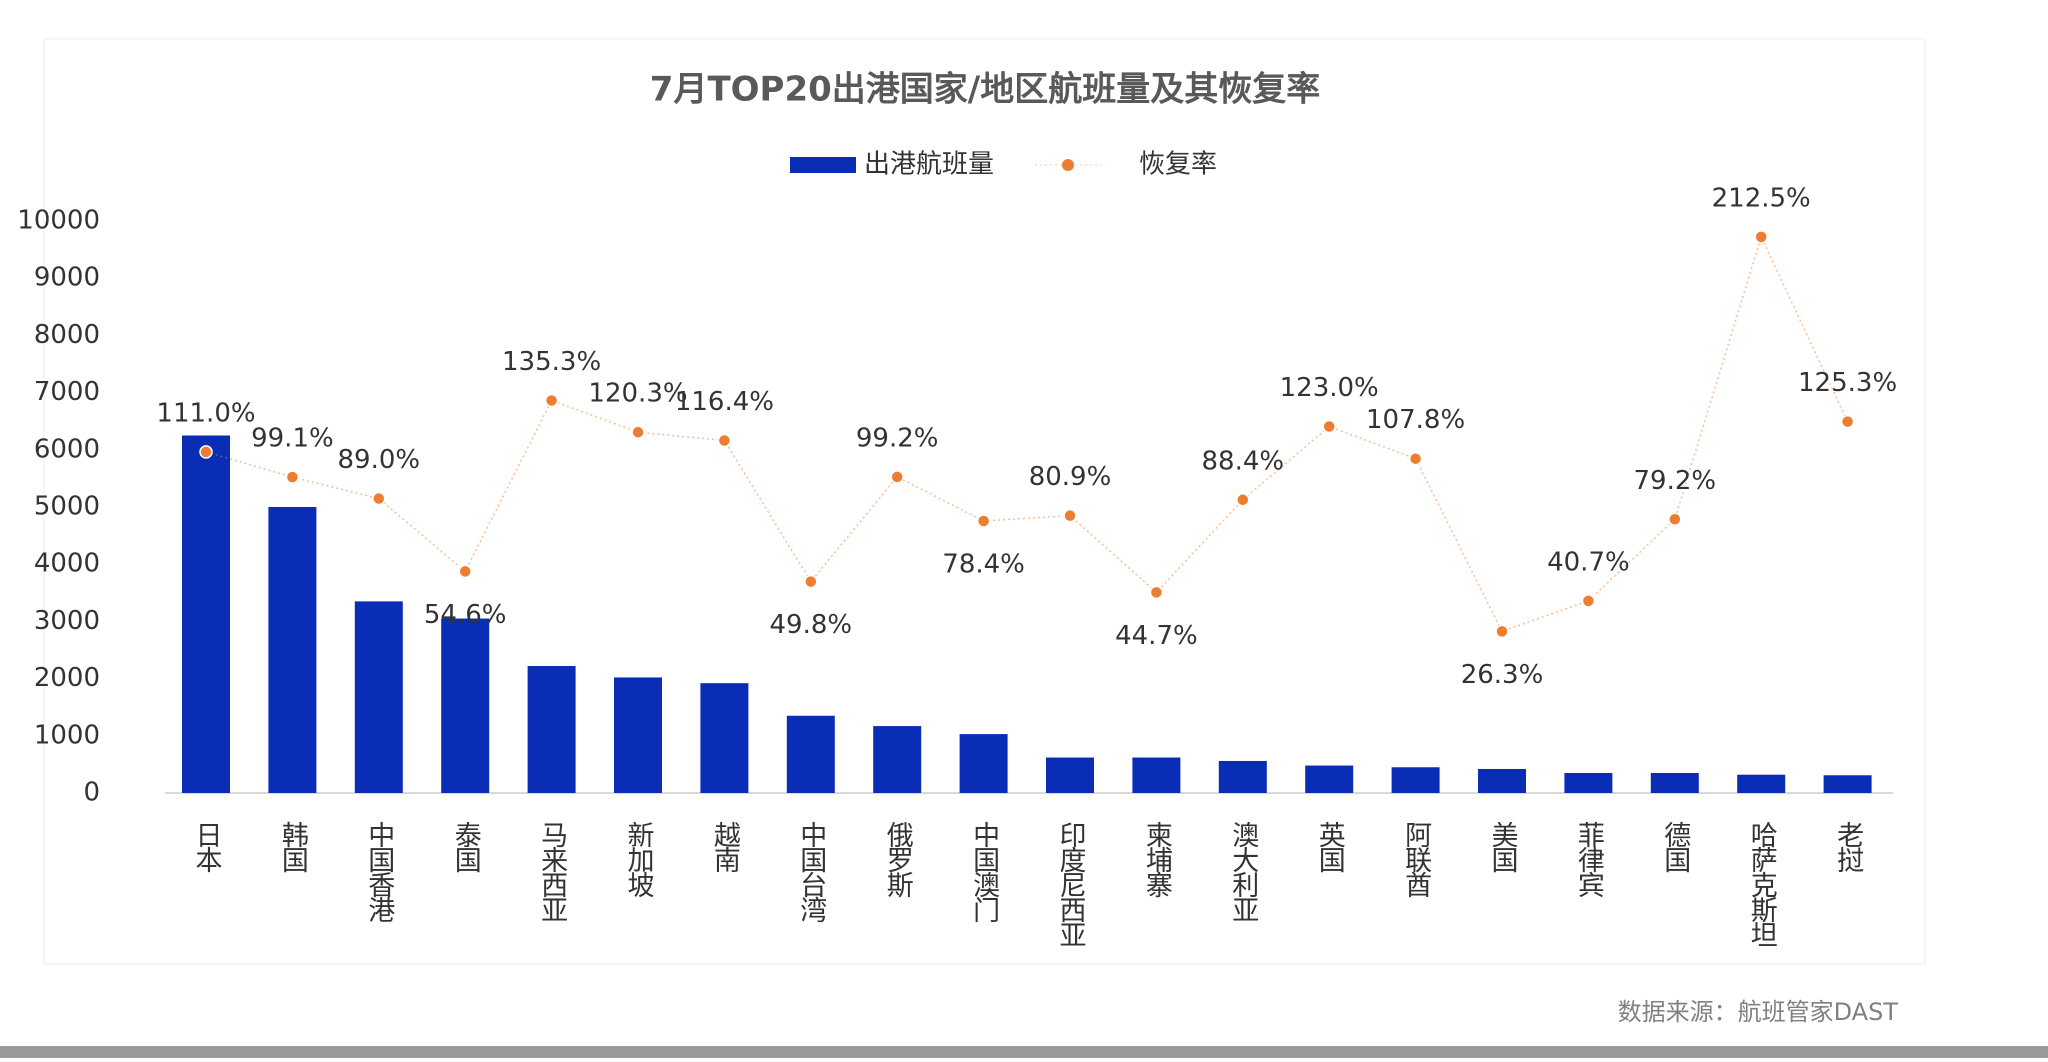 Image resolution: width=2048 pixels, height=1062 pixels. Describe the element at coordinates (1502, 847) in the screenshot. I see `x-tick-label: 美国` at that location.